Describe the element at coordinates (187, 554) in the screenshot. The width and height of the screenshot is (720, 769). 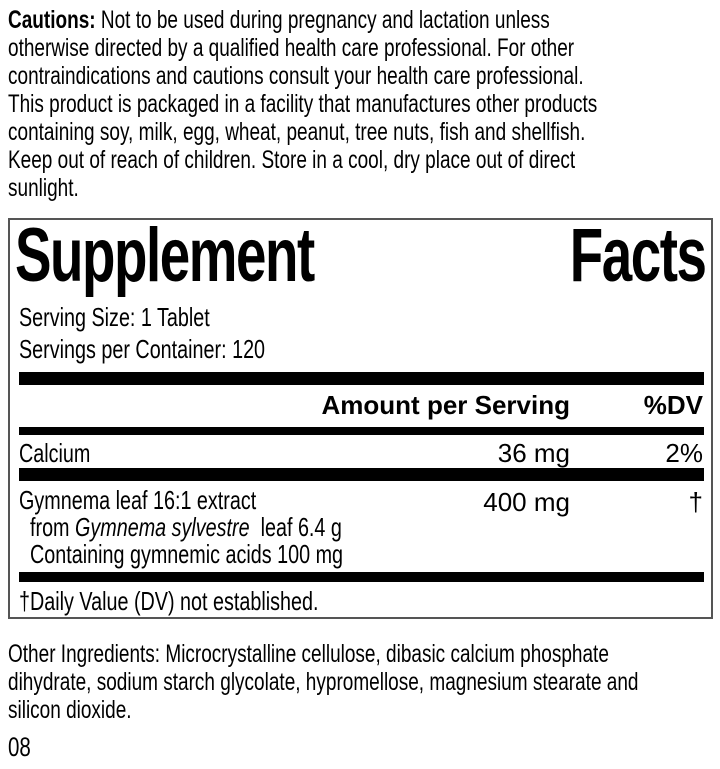
I see `nutrient-subline-containing: Containing gymnemic acids 100 mg` at that location.